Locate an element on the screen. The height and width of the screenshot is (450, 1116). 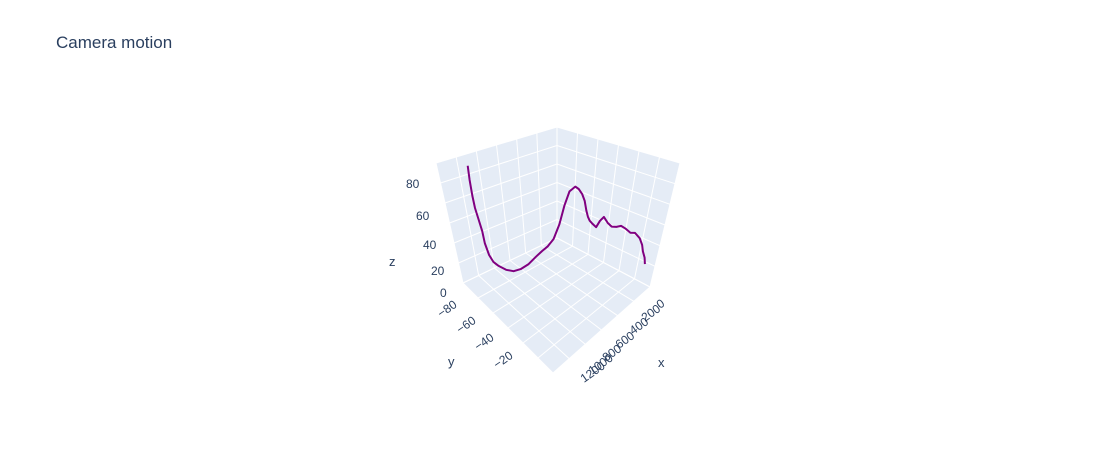
z-tick: 80 is located at coordinates (413, 184).